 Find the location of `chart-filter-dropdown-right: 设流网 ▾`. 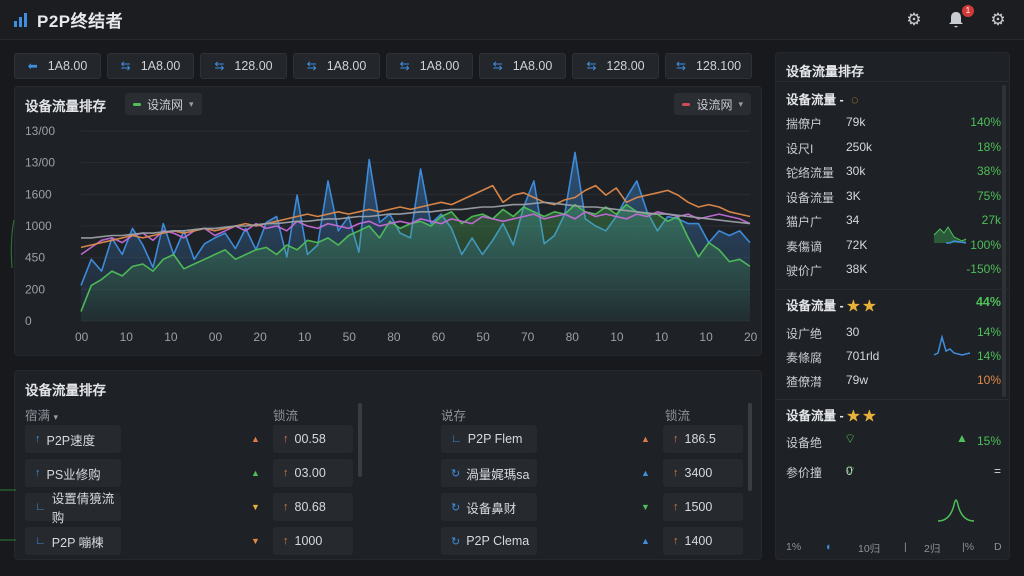

chart-filter-dropdown-right: 设流网 ▾ is located at coordinates (712, 104).